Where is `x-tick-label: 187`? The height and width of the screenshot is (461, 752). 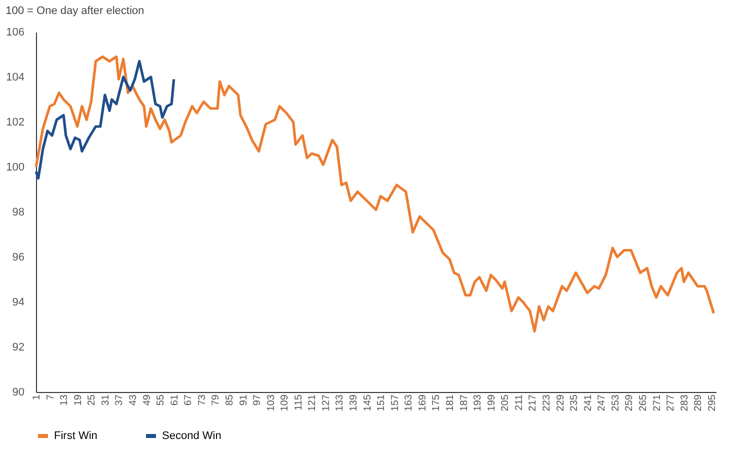 x-tick-label: 187 is located at coordinates (464, 403).